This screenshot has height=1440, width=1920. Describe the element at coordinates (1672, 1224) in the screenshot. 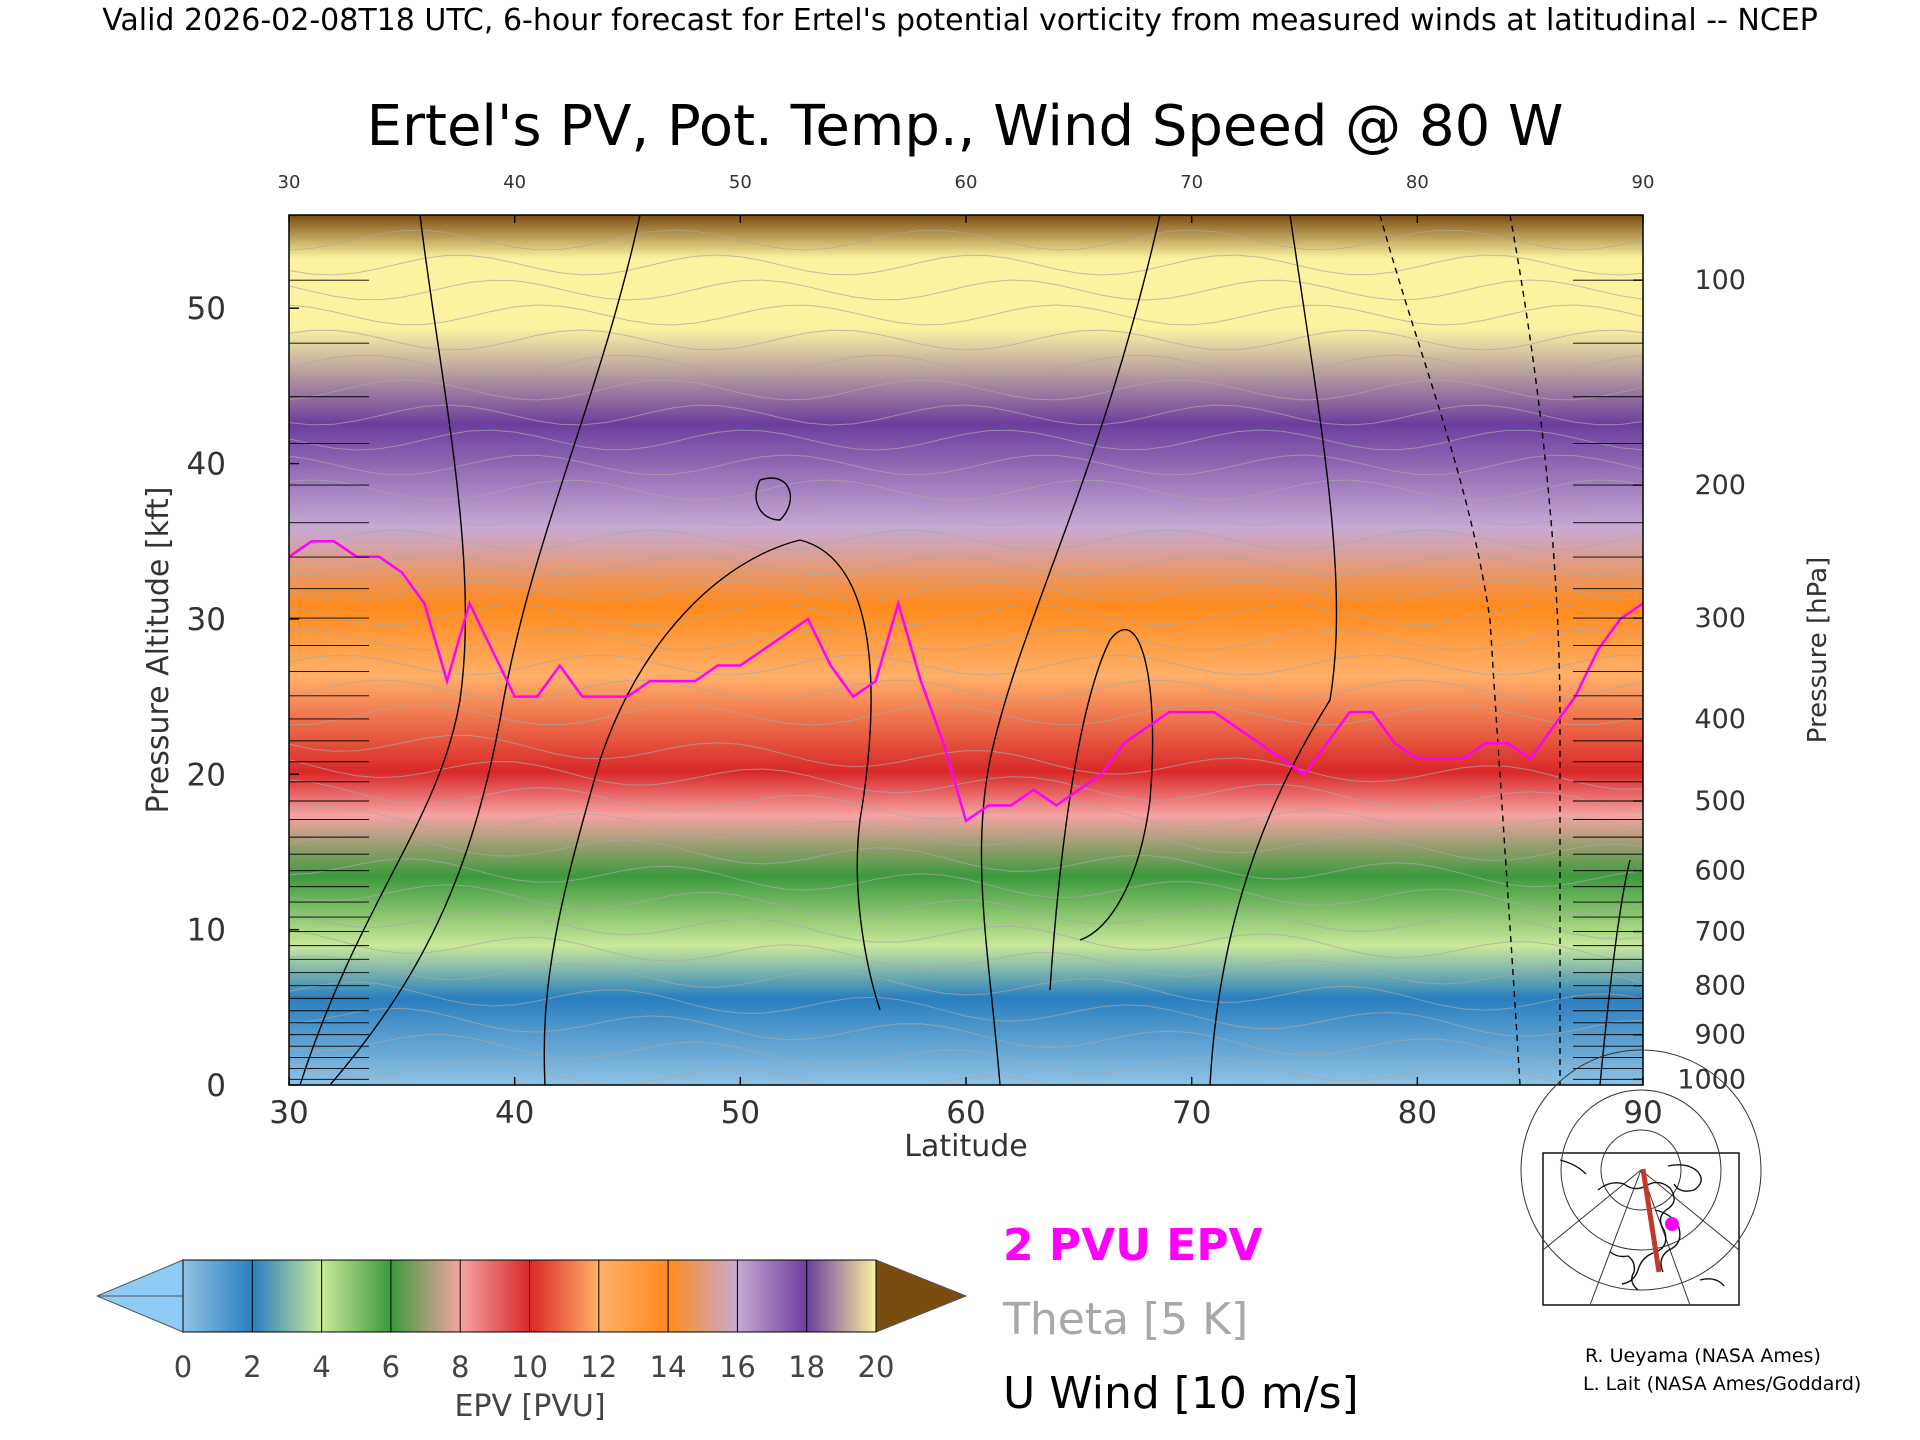

I see `inset-map-location-marker` at that location.